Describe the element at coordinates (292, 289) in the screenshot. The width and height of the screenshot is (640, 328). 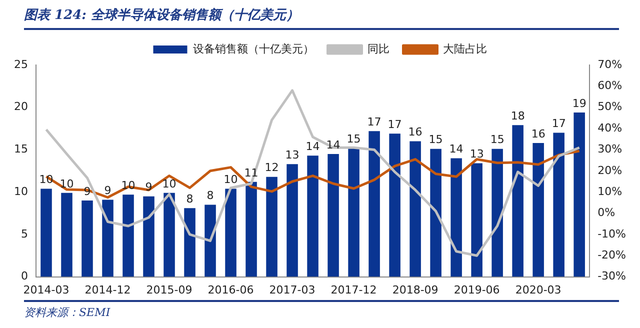
I see `x-tick-label: 2017-03` at that location.